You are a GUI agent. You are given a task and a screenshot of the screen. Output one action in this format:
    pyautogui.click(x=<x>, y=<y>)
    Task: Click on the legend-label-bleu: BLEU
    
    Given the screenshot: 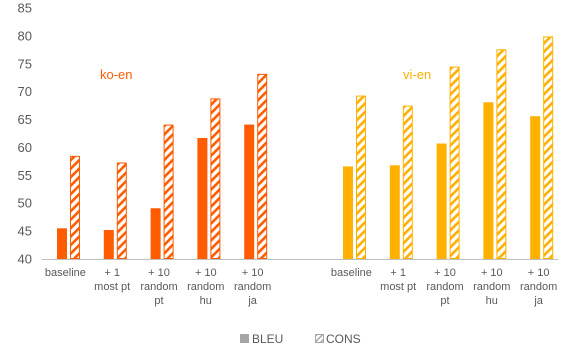 What is the action you would take?
    pyautogui.click(x=267, y=339)
    